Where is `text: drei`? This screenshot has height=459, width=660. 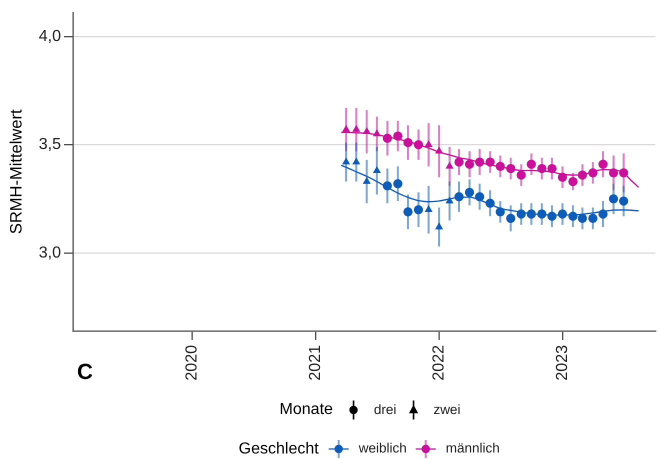
text: drei is located at coordinates (385, 410).